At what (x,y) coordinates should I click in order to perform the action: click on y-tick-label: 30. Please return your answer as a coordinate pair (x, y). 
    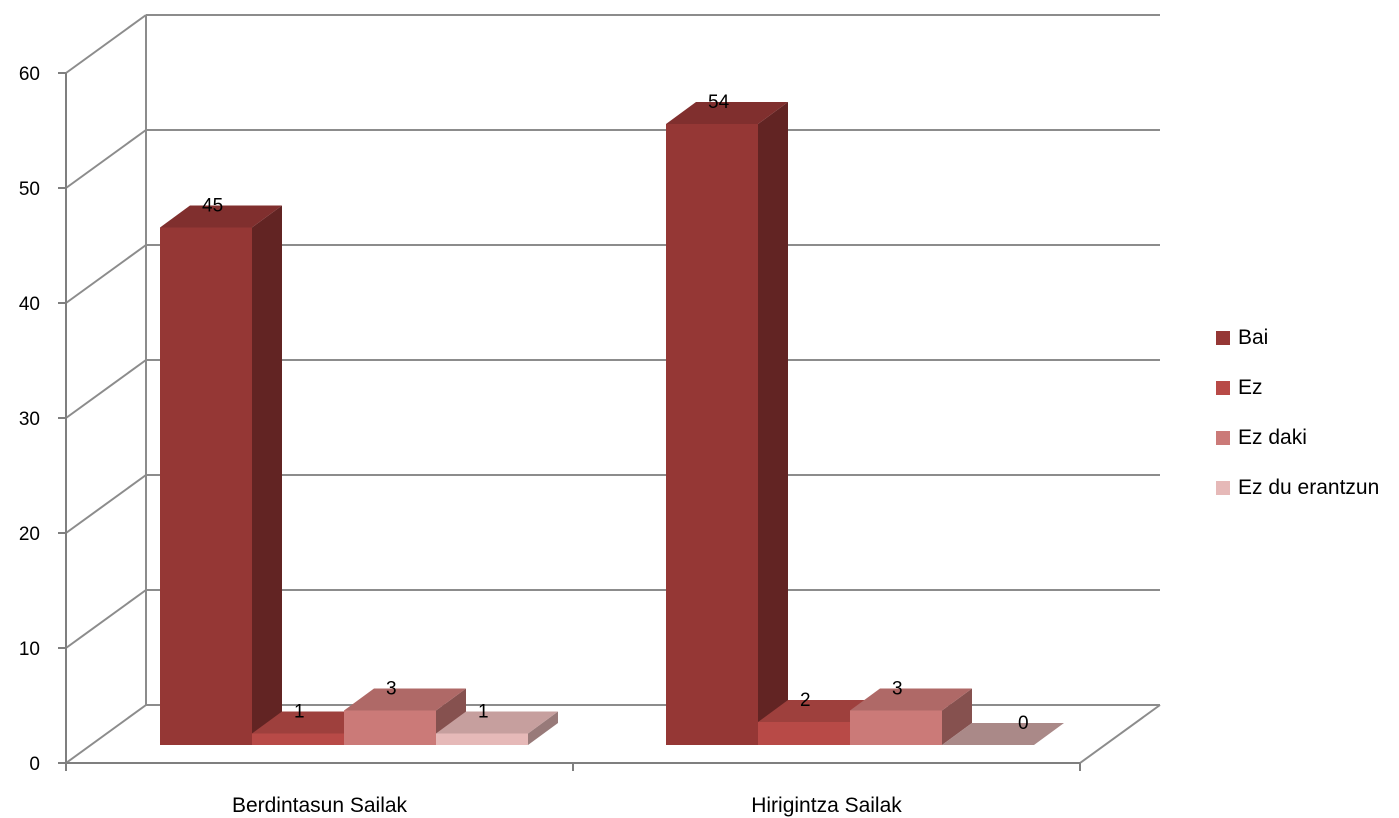
    Looking at the image, I should click on (29, 419).